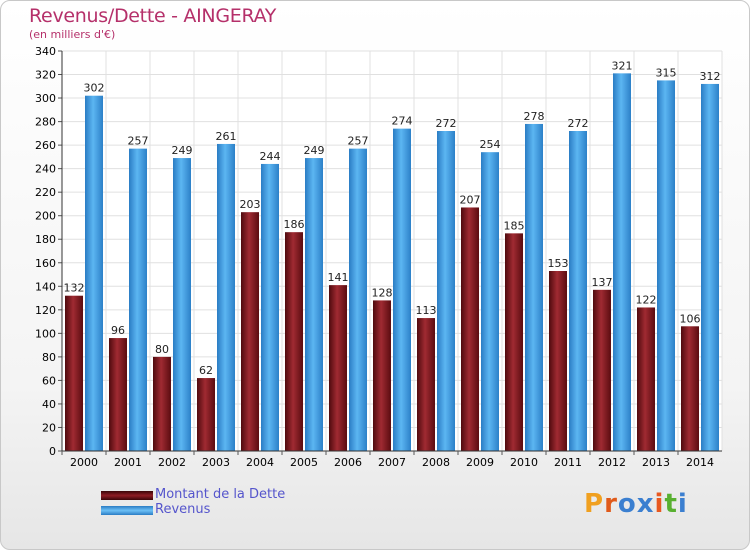  Describe the element at coordinates (646, 299) in the screenshot. I see `data-label-dette-2013: 122` at that location.